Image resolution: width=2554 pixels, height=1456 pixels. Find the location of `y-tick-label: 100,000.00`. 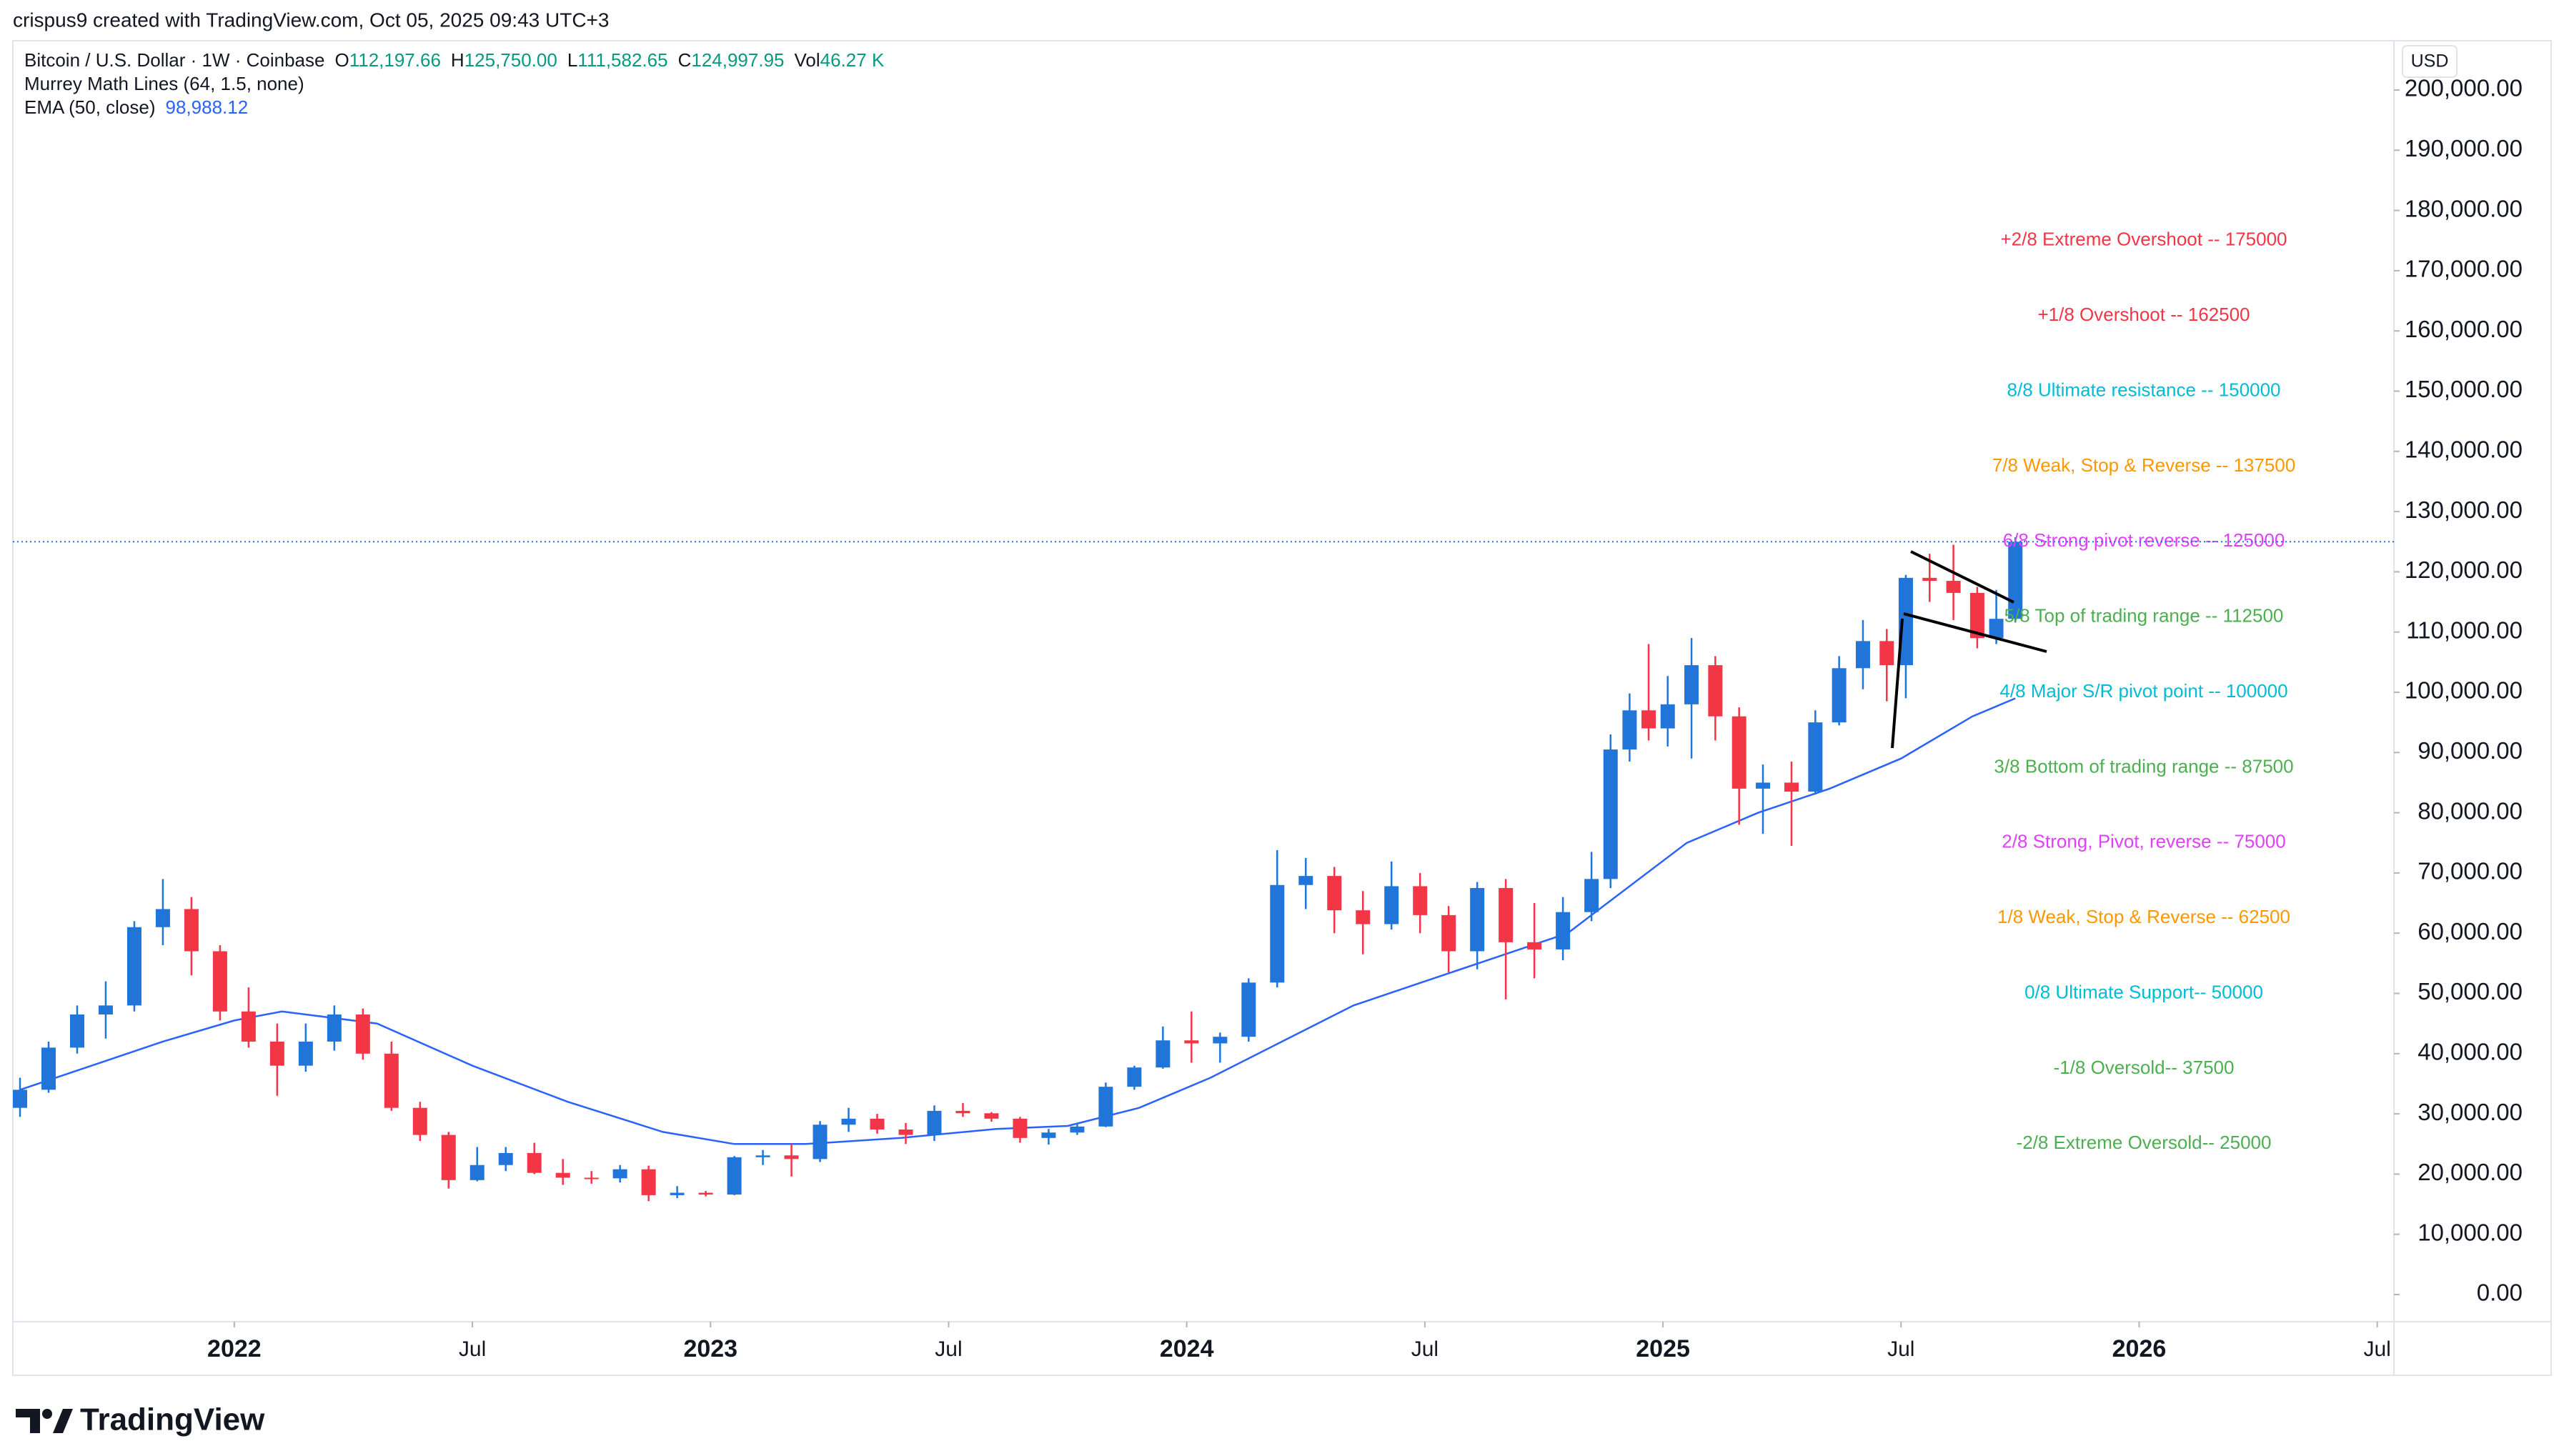

y-tick-label: 100,000.00 is located at coordinates (2464, 690).